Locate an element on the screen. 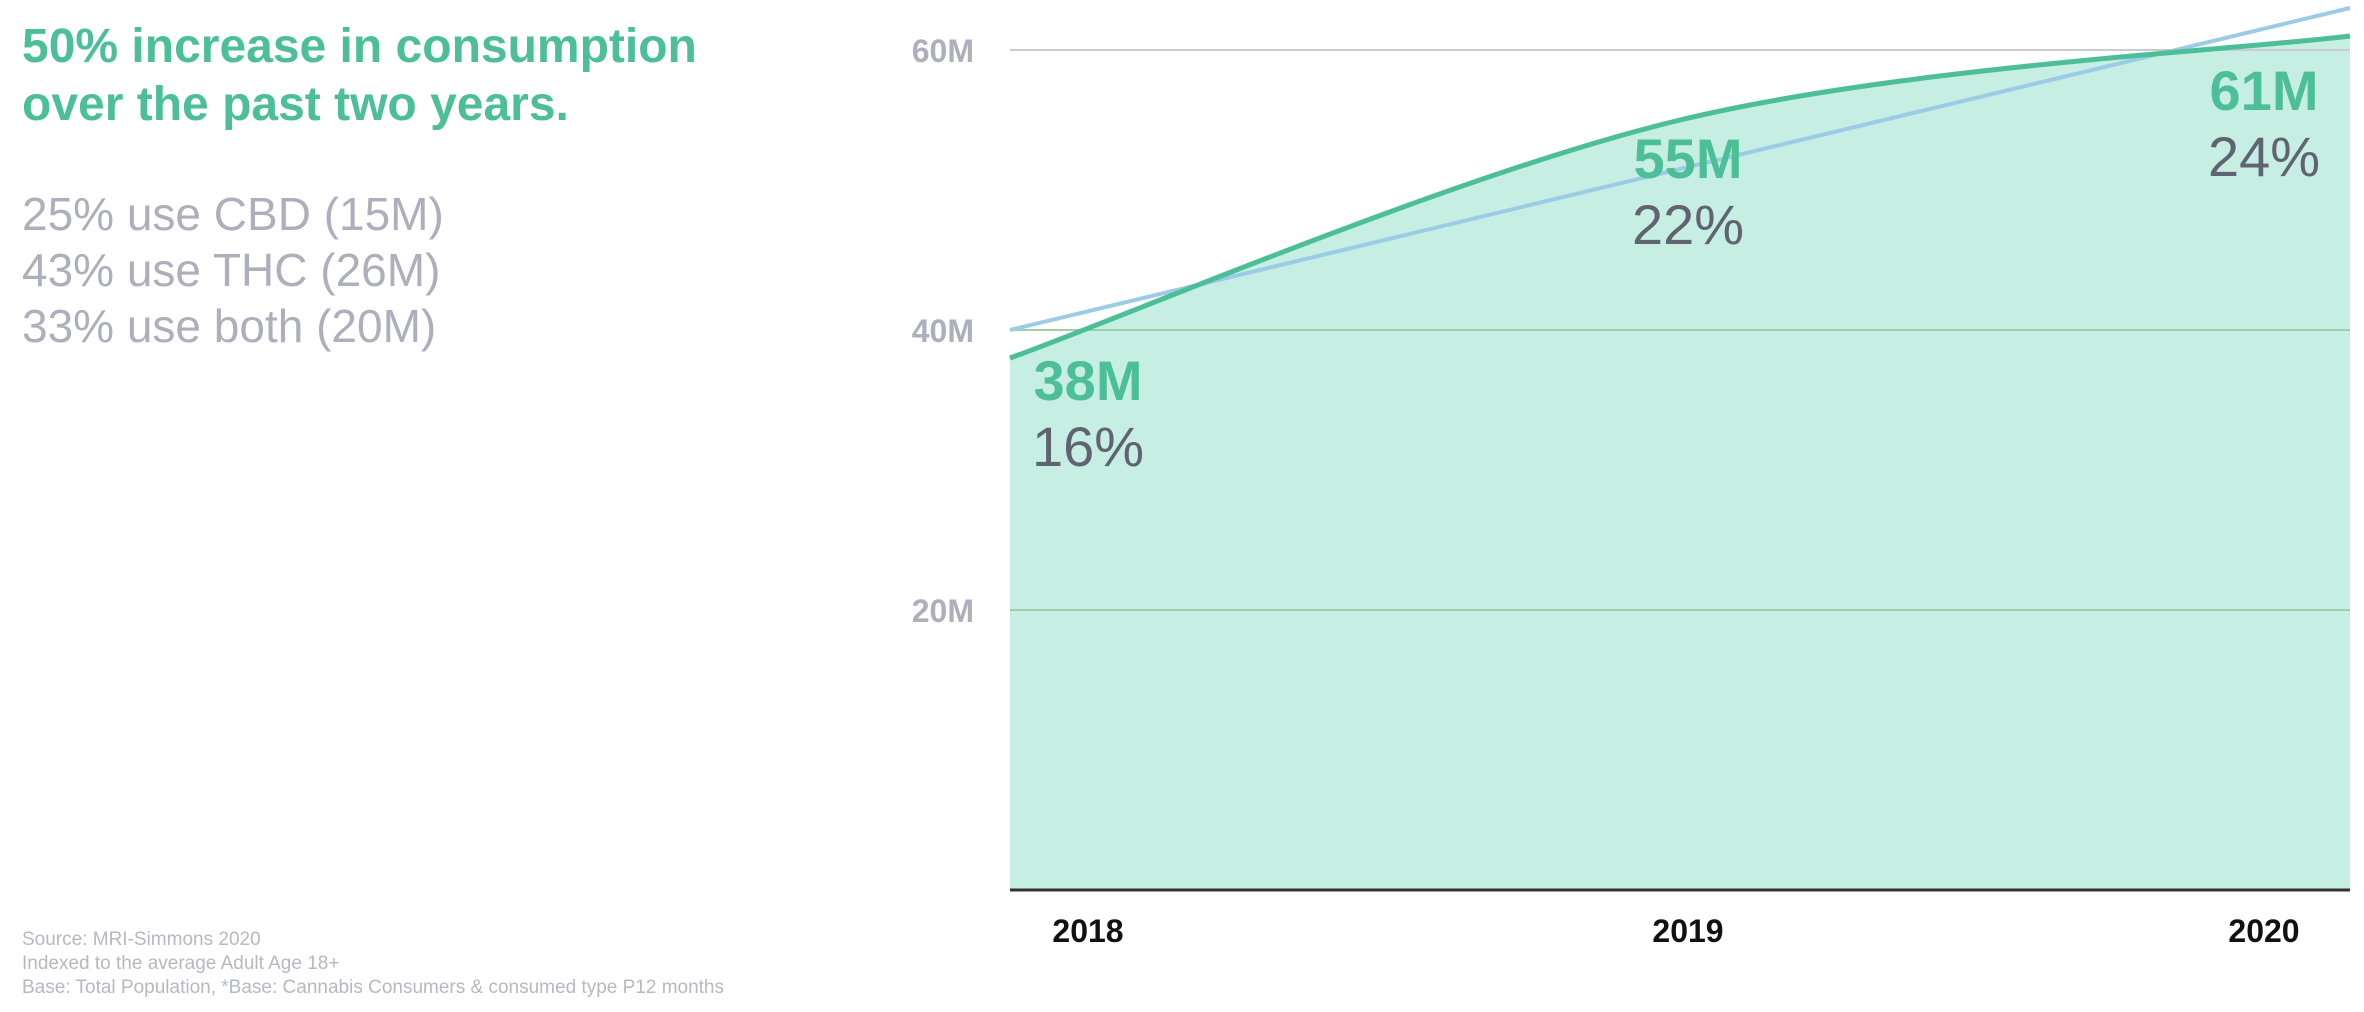 This screenshot has height=1012, width=2364. data-label-value: 38M is located at coordinates (1088, 380).